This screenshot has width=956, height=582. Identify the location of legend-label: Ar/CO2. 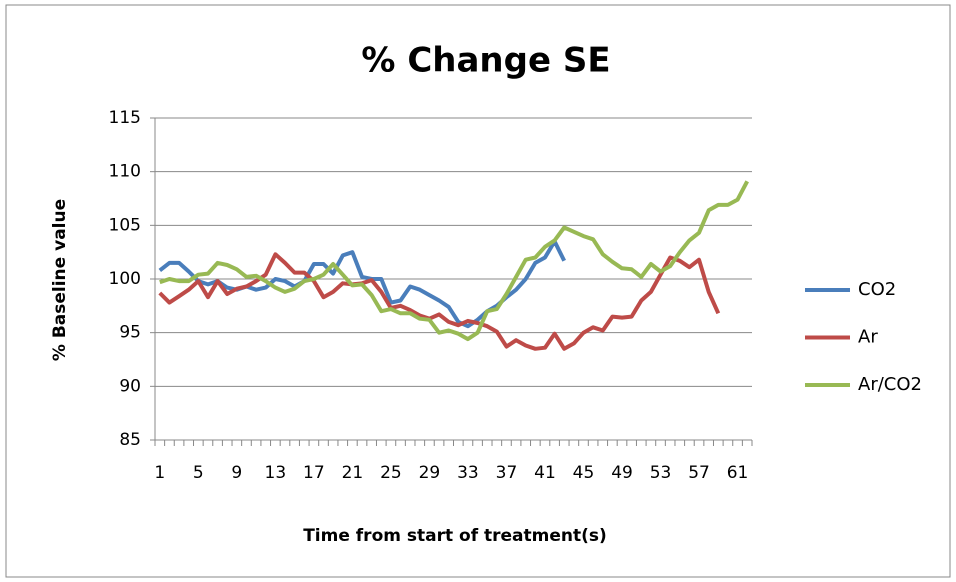
(890, 384).